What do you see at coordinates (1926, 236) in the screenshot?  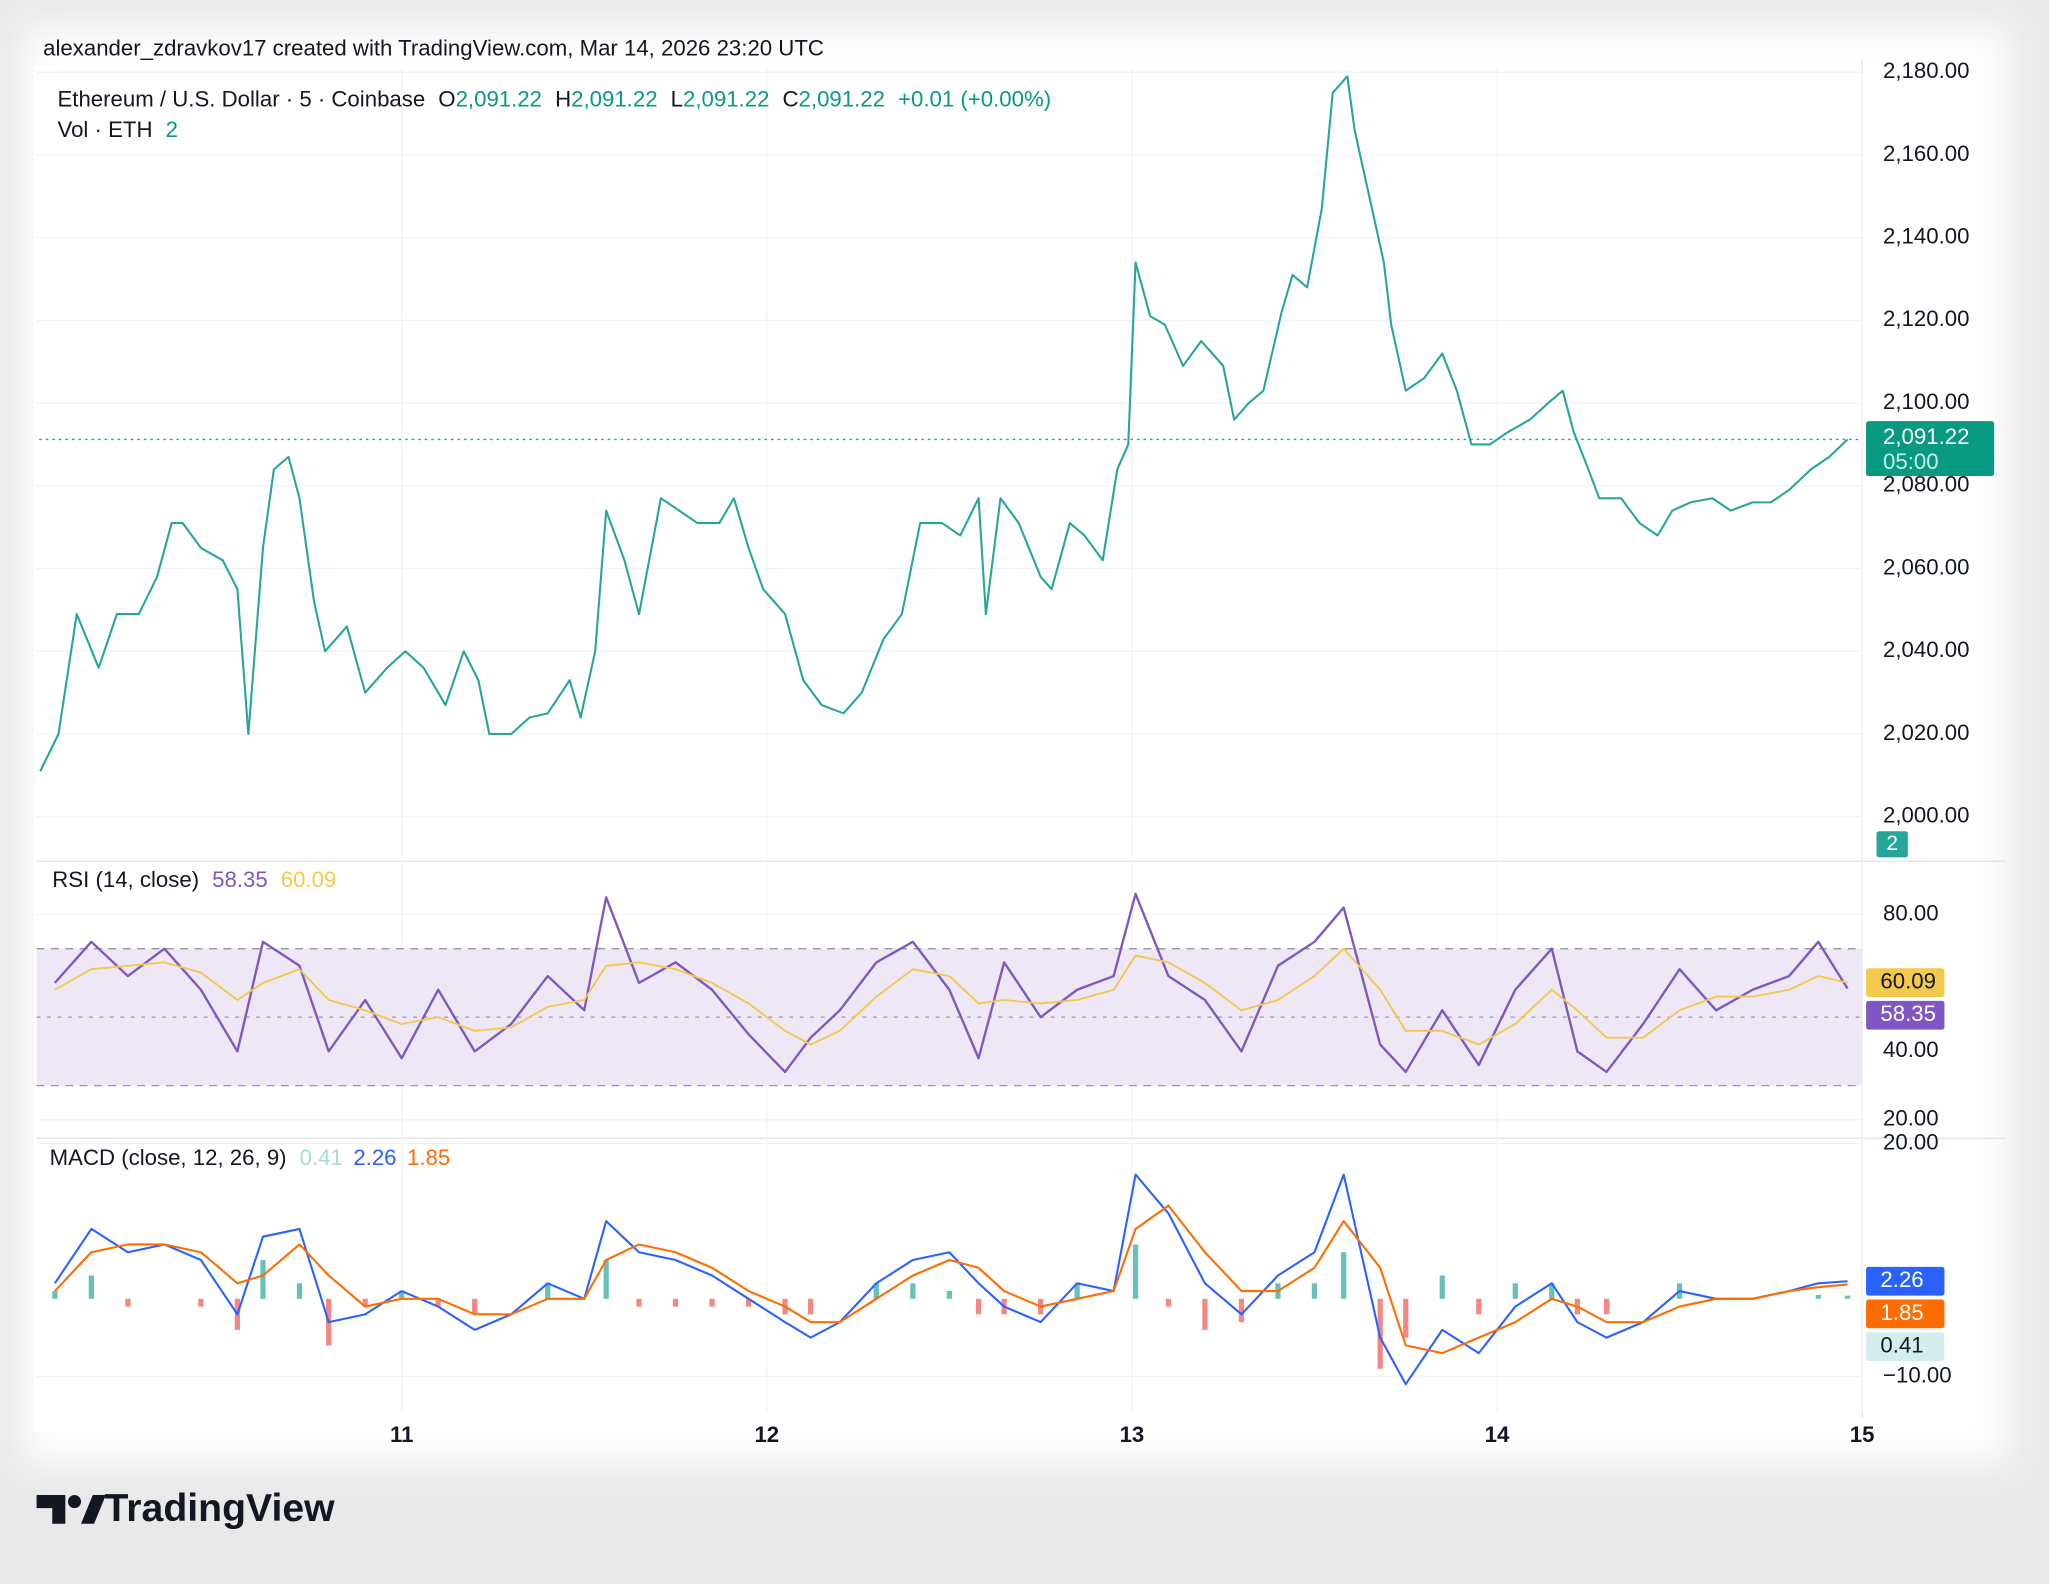 I see `y-tick-label: 2,140.00` at bounding box center [1926, 236].